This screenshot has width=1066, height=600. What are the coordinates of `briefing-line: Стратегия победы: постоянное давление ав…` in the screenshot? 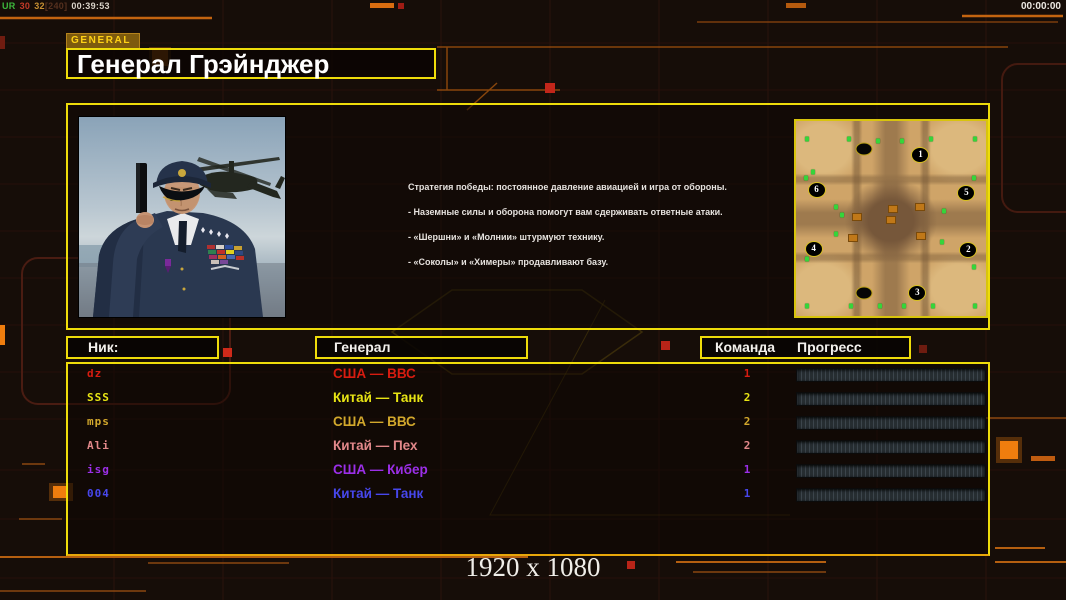 It's located at (567, 187).